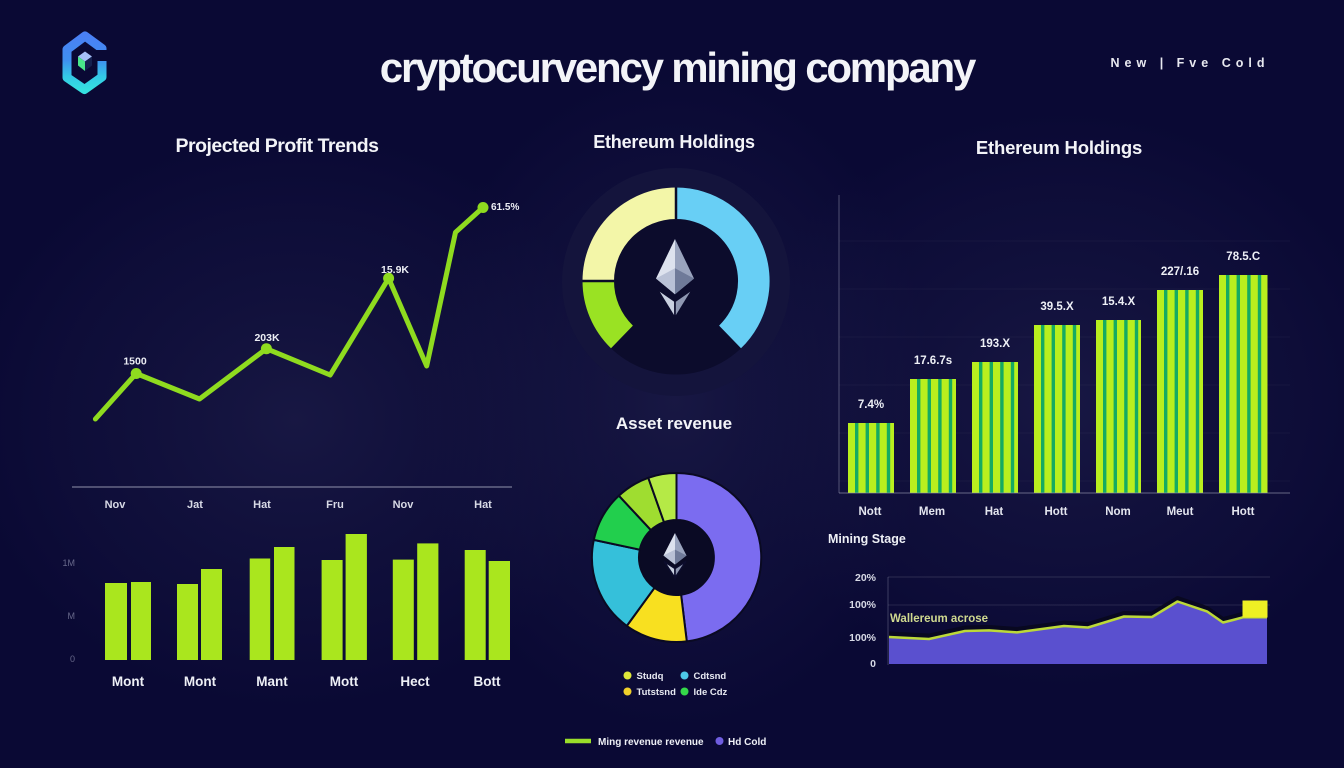  I want to click on svg-text: Nom, so click(1118, 512).